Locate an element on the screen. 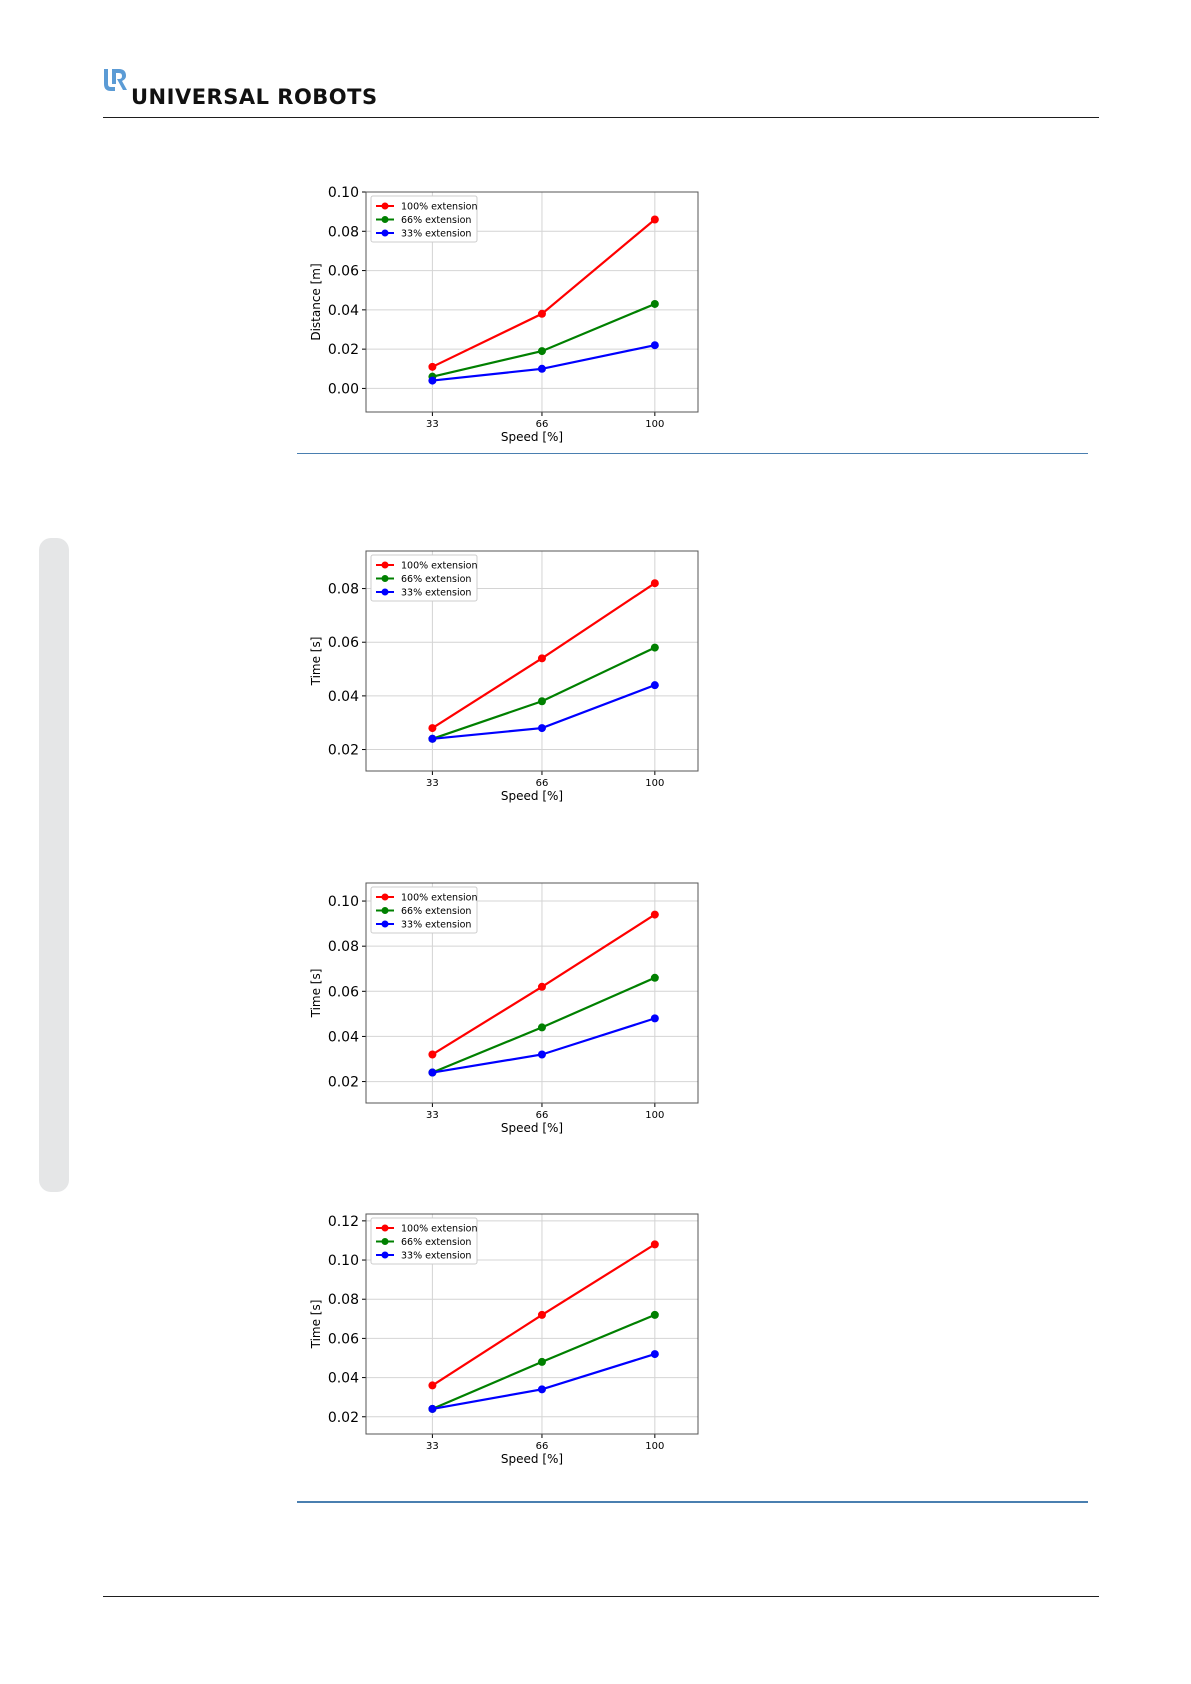  footer-divider is located at coordinates (601, 1596).